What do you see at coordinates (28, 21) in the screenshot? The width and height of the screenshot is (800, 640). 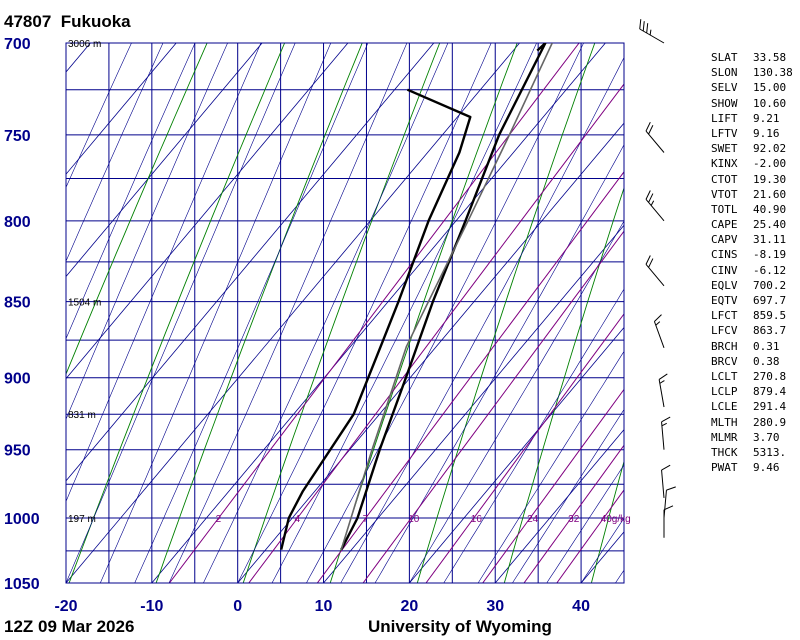 I see `station-number: 47807` at bounding box center [28, 21].